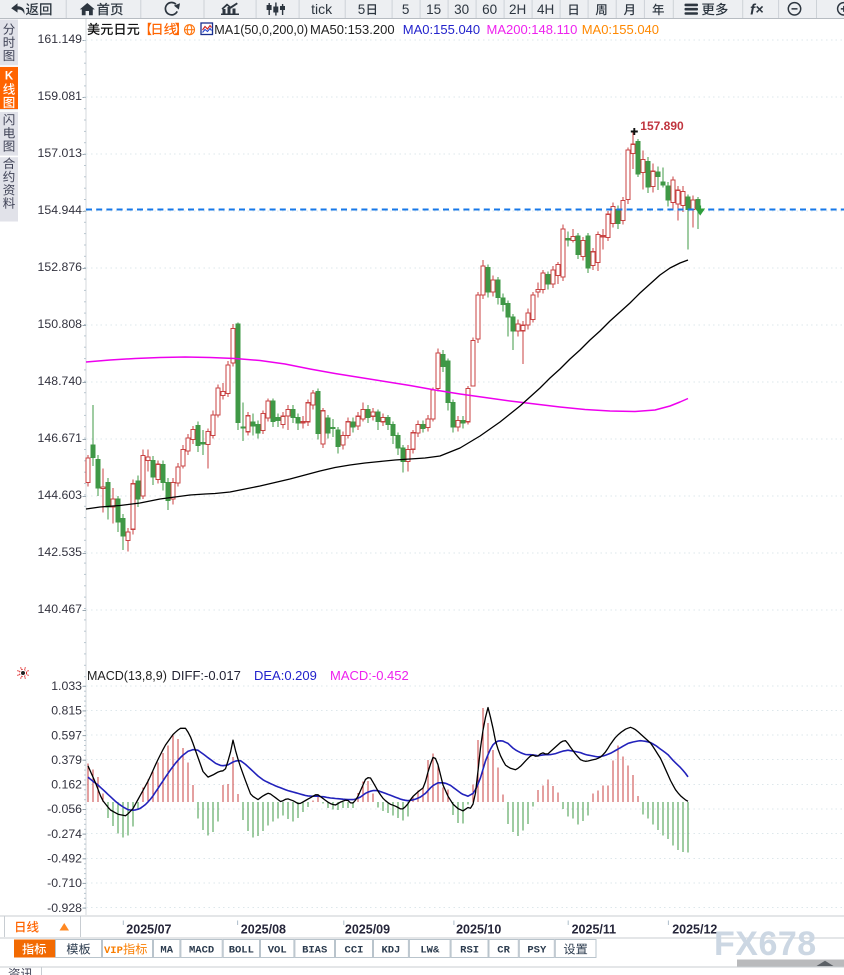 Image resolution: width=844 pixels, height=975 pixels. Describe the element at coordinates (64, 809) in the screenshot. I see `svg-text: -0.056` at that location.